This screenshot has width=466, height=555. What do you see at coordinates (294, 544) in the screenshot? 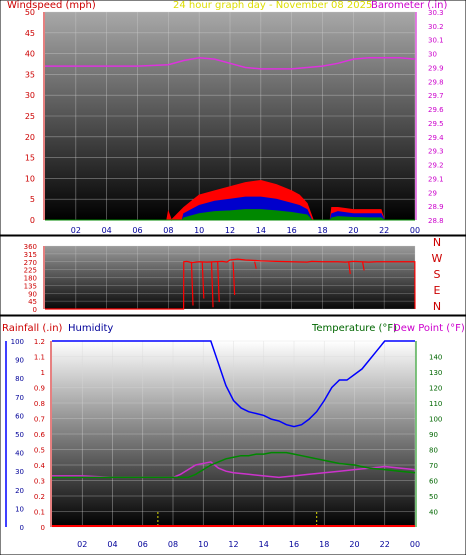
I see `hour-tick-label: 16` at bounding box center [294, 544].